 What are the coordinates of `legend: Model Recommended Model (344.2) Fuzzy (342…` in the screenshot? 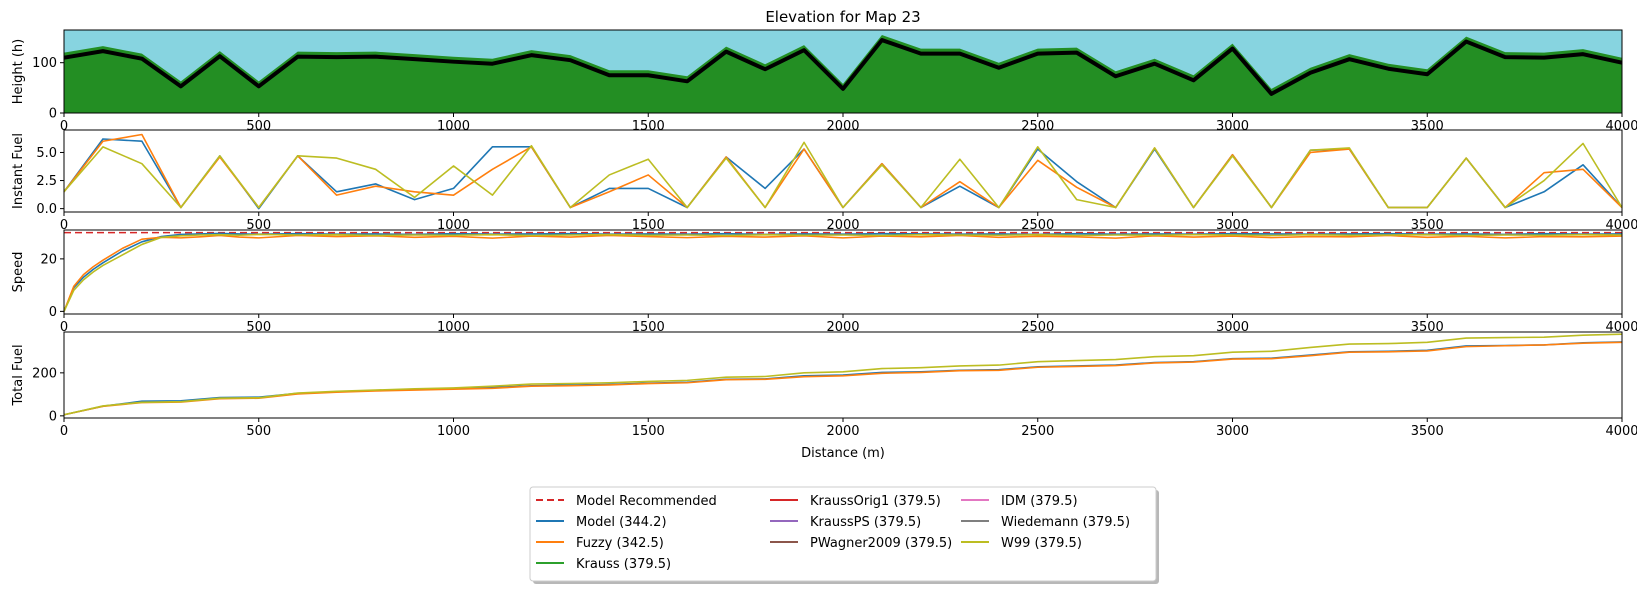 It's located at (844, 535).